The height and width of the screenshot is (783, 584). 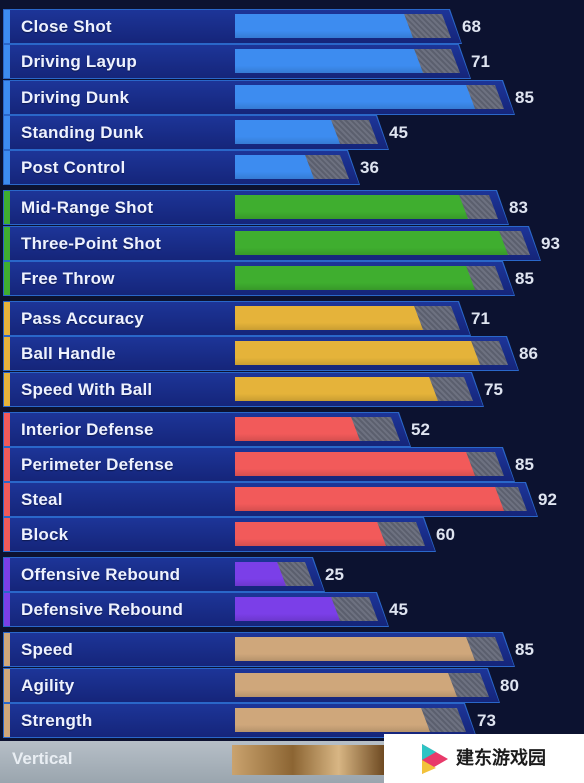 I want to click on watermark: 建东游戏园, so click(x=484, y=758).